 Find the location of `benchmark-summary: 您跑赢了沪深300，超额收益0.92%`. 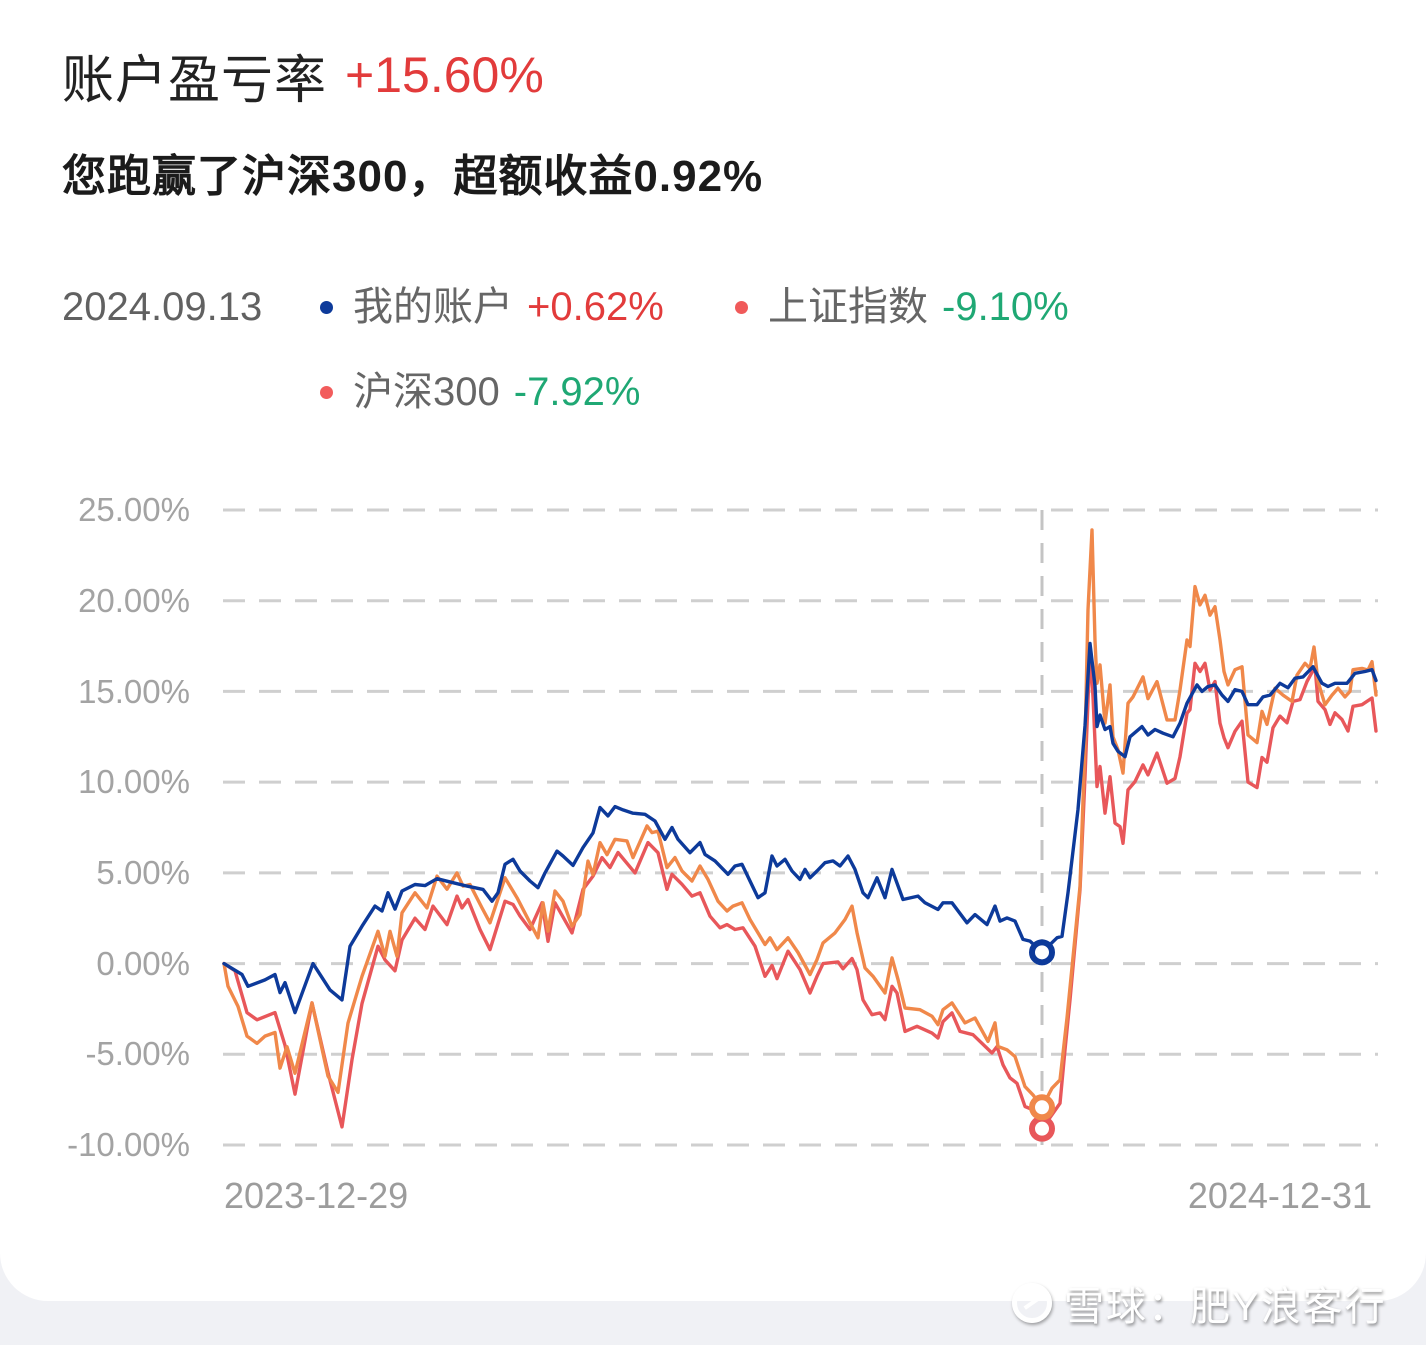

benchmark-summary: 您跑赢了沪深300，超额收益0.92% is located at coordinates (413, 176).